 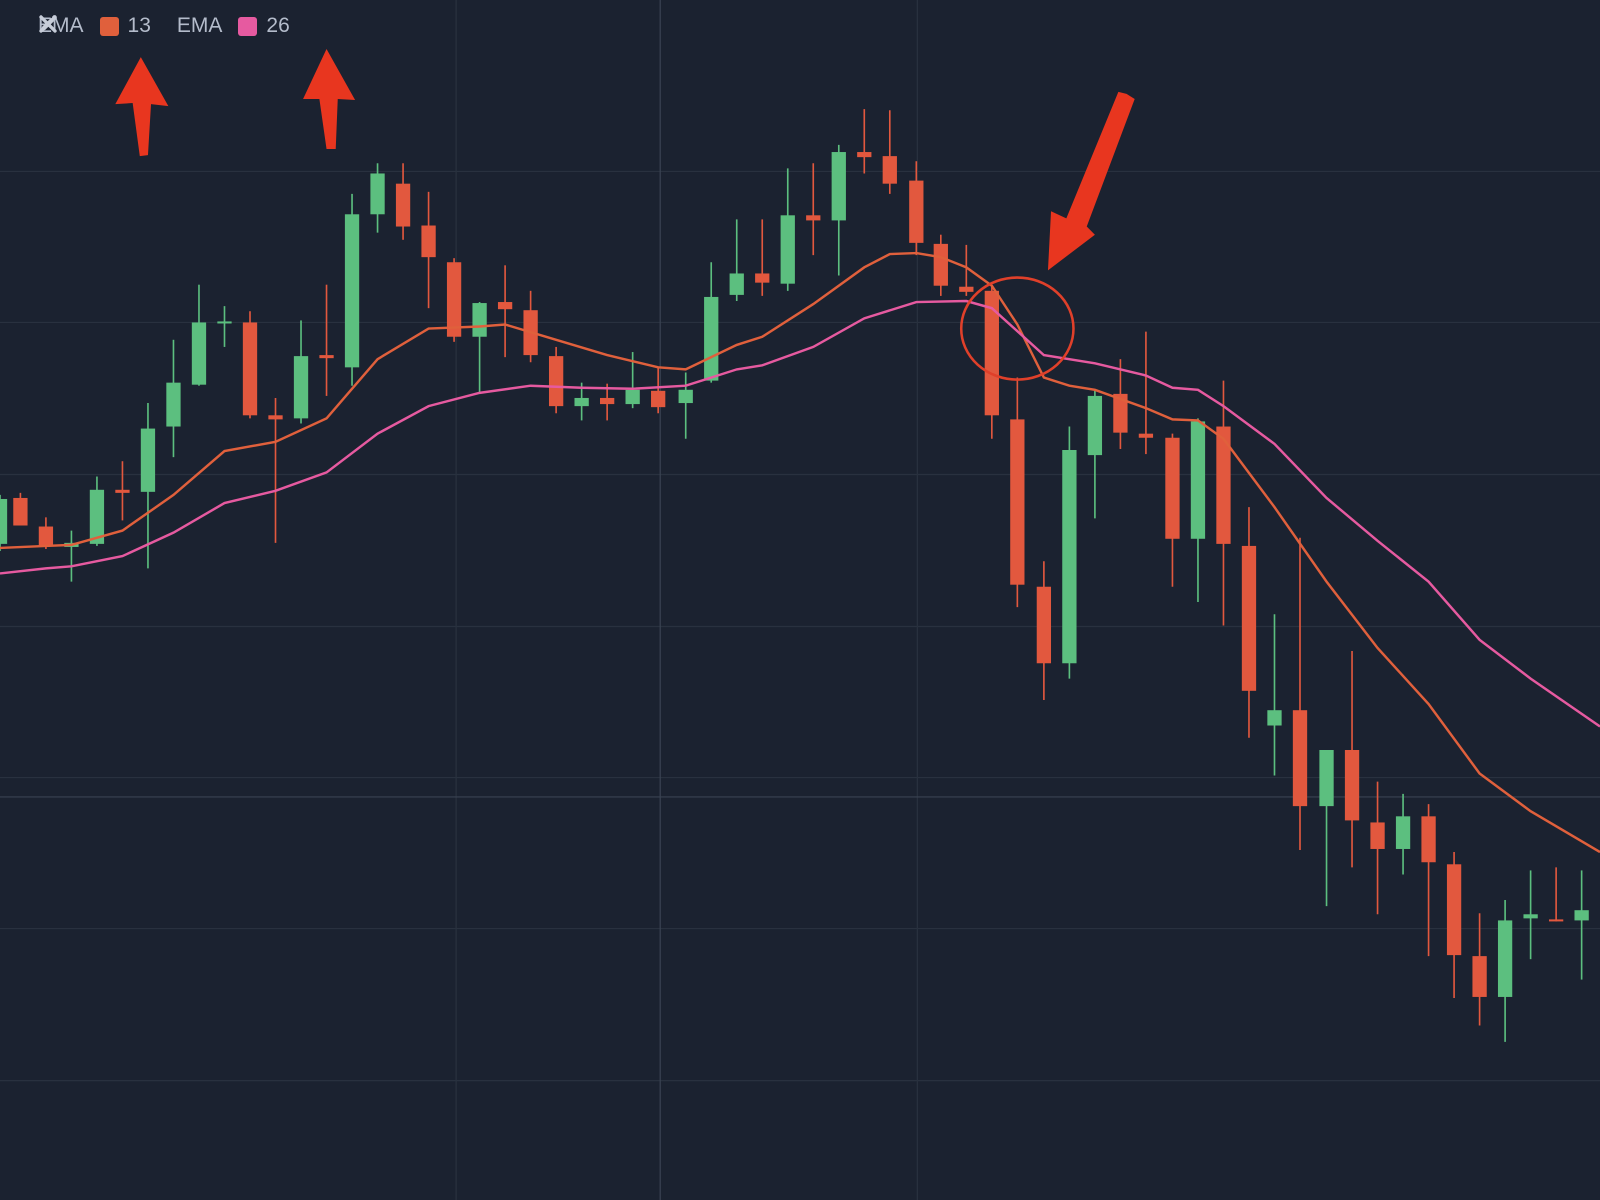 What do you see at coordinates (199, 25) in the screenshot?
I see `indicator-label: EMA` at bounding box center [199, 25].